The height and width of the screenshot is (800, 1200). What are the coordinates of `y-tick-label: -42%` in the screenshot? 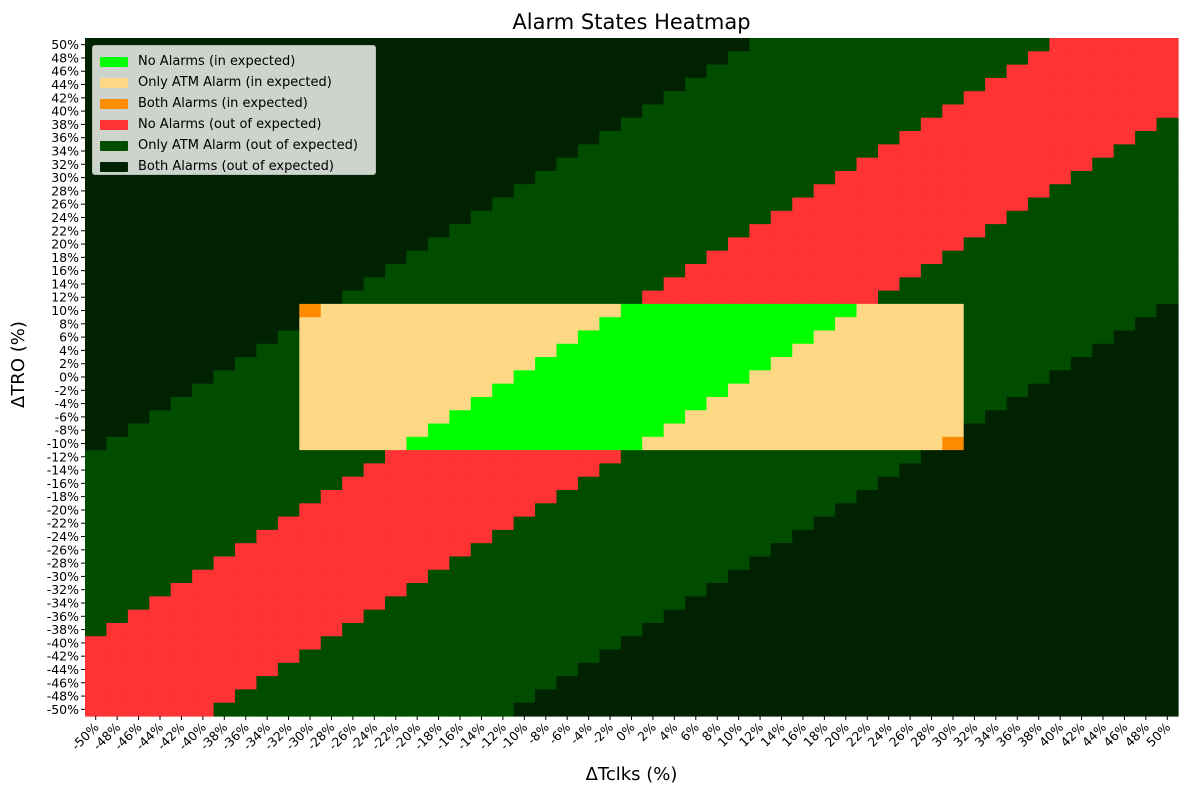 It's located at (63, 656).